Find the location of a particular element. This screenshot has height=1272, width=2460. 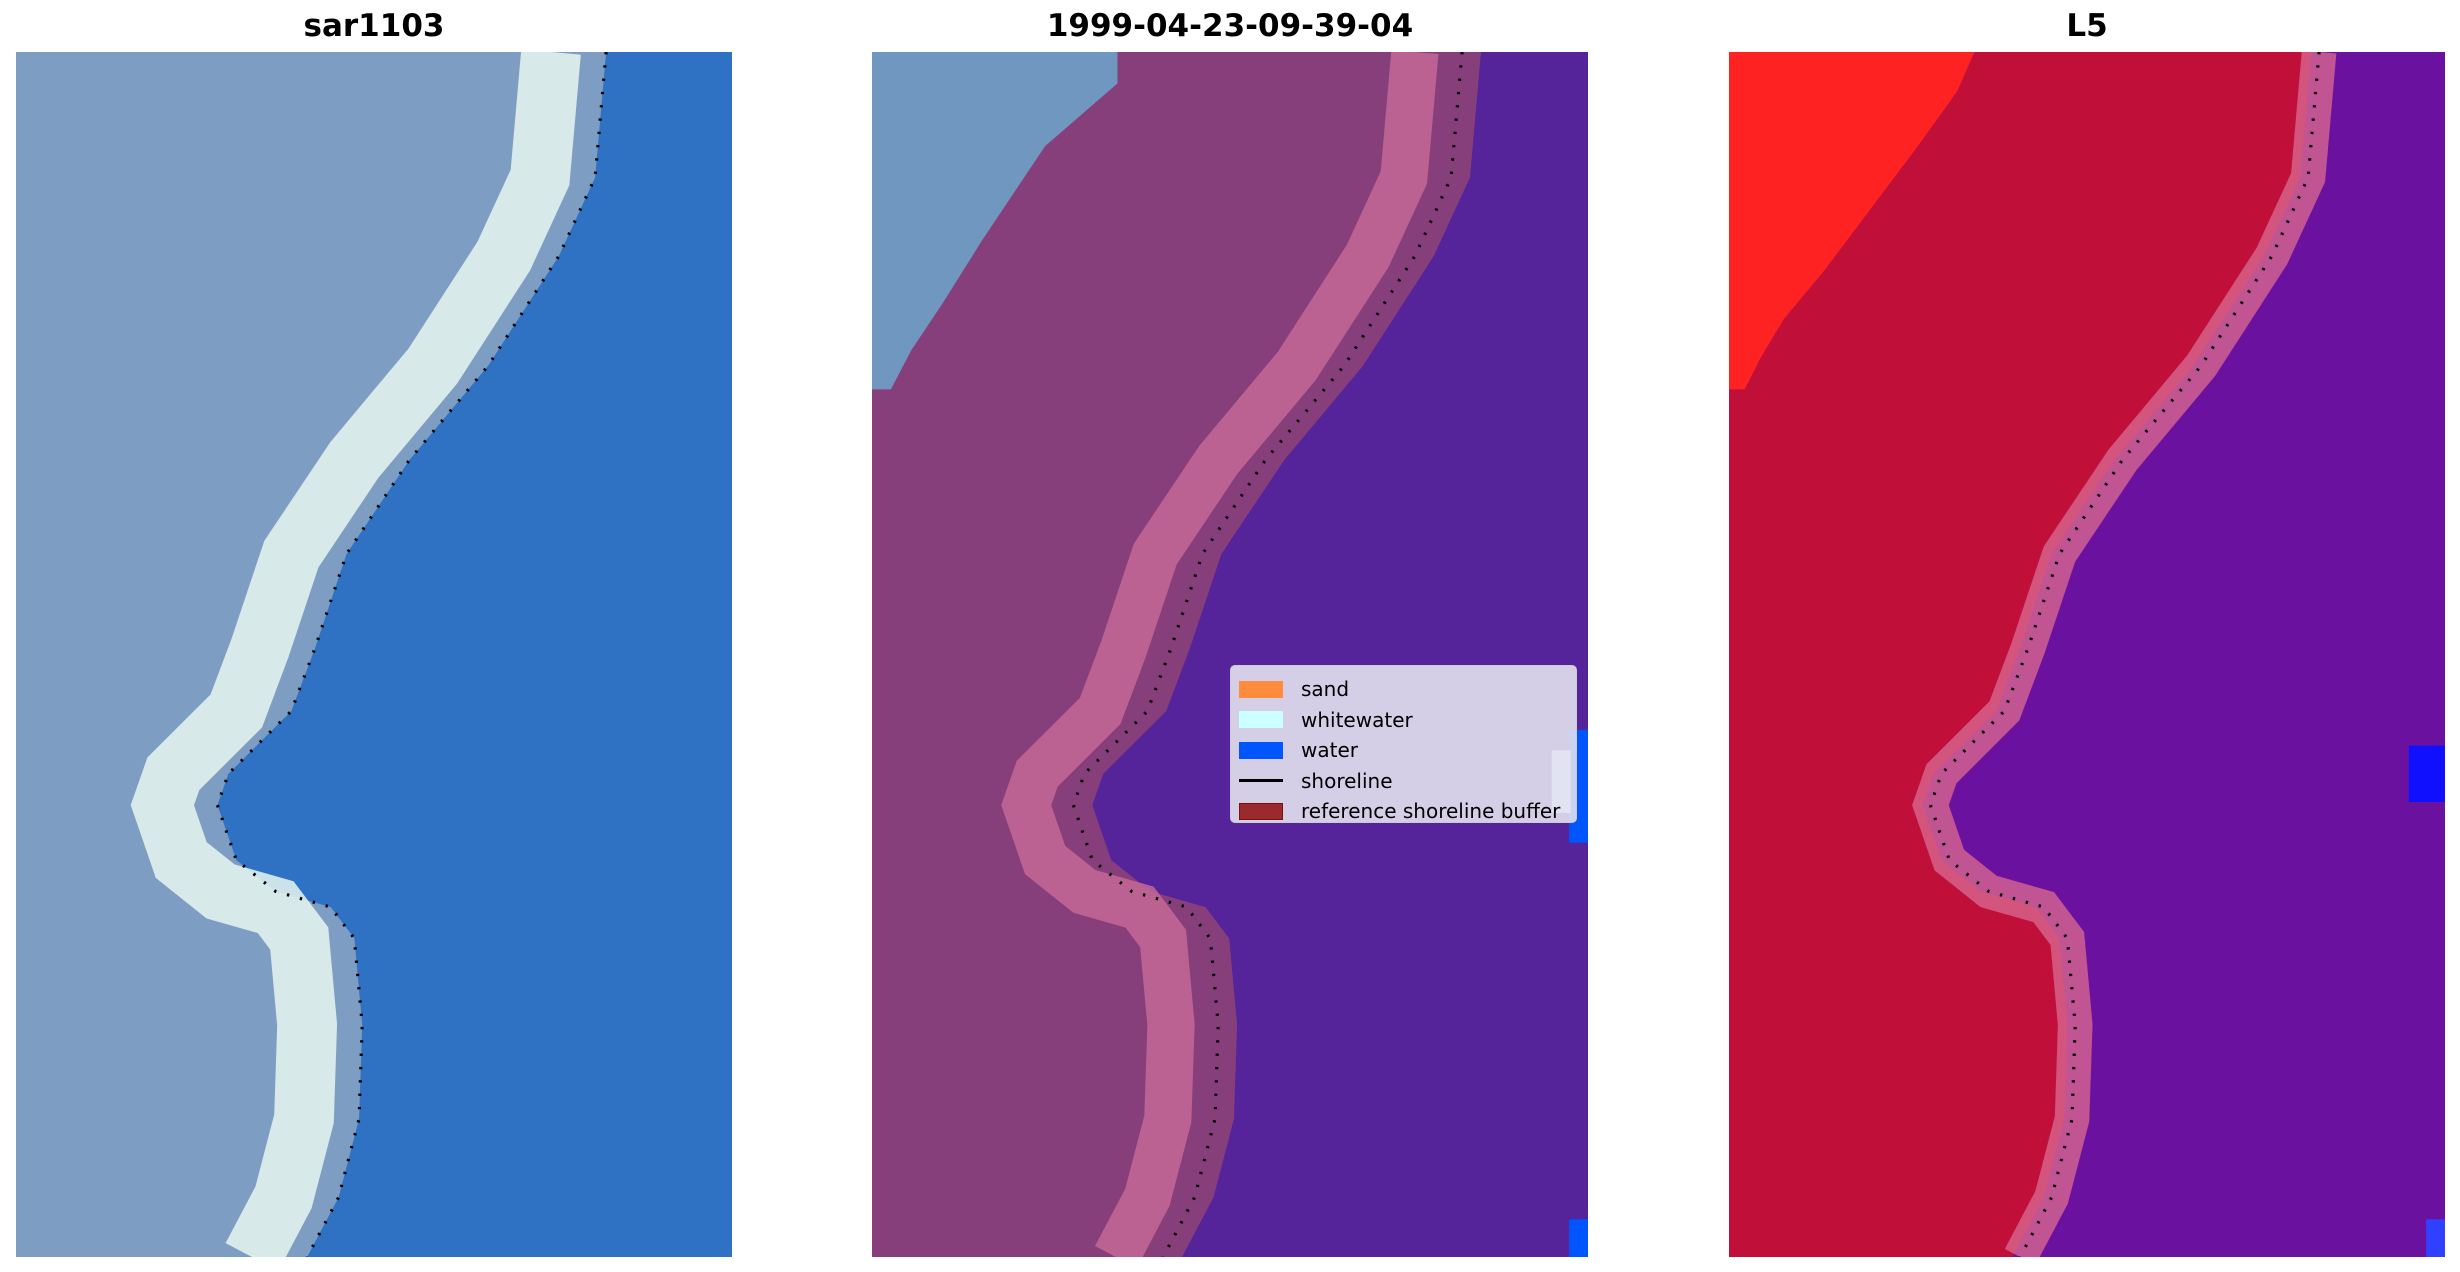

shoreline-line is located at coordinates (1261, 781).